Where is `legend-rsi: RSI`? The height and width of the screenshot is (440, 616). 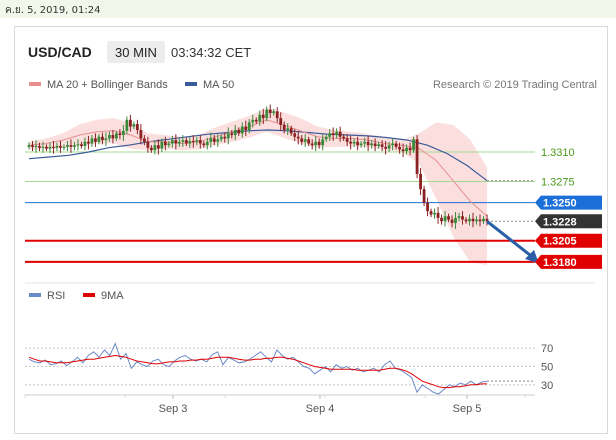 legend-rsi: RSI is located at coordinates (56, 296).